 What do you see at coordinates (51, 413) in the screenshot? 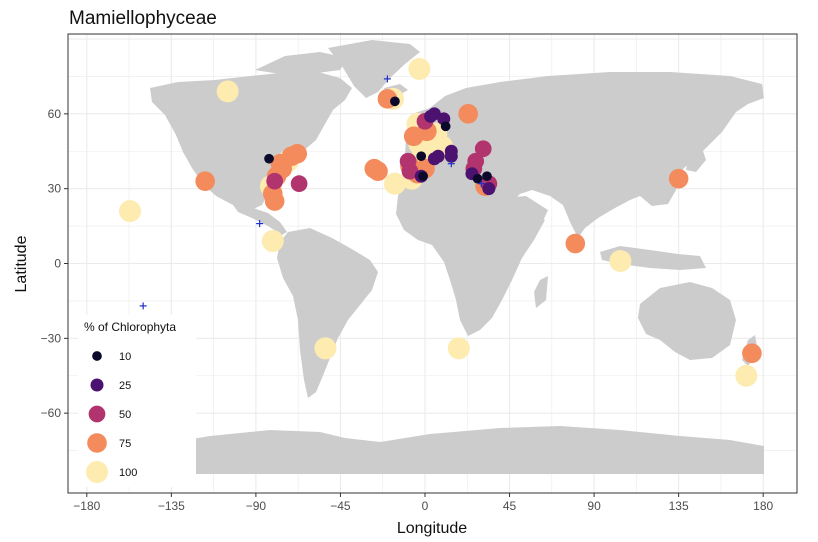
I see `y-tick-label: −60` at bounding box center [51, 413].